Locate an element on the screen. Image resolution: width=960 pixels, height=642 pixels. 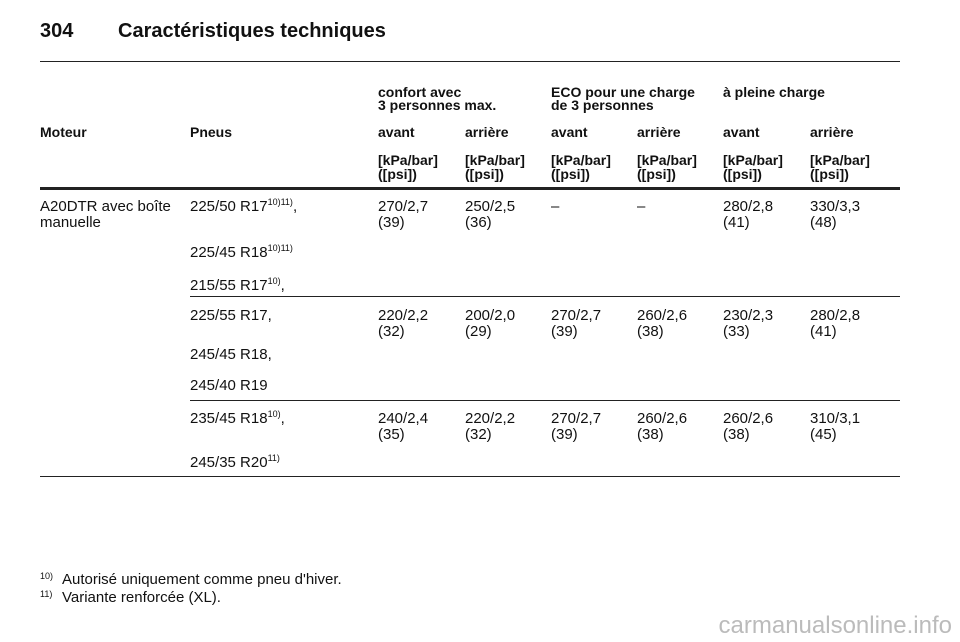
column-header: Pneus is located at coordinates (211, 132).